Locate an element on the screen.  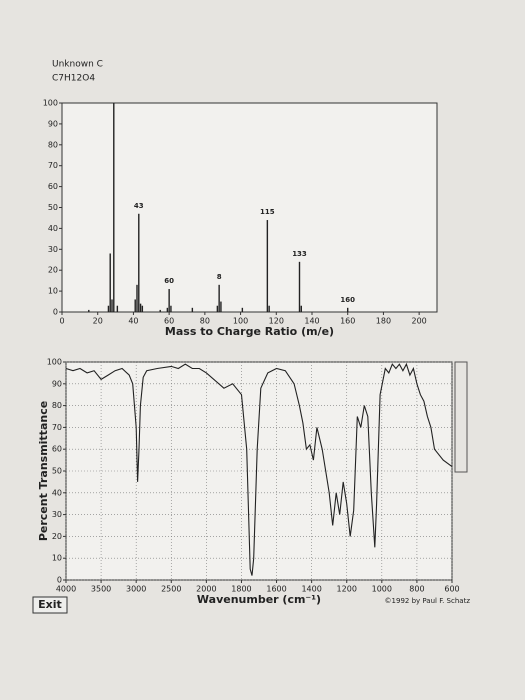
x-tick-label: 800 is located at coordinates (416, 589).